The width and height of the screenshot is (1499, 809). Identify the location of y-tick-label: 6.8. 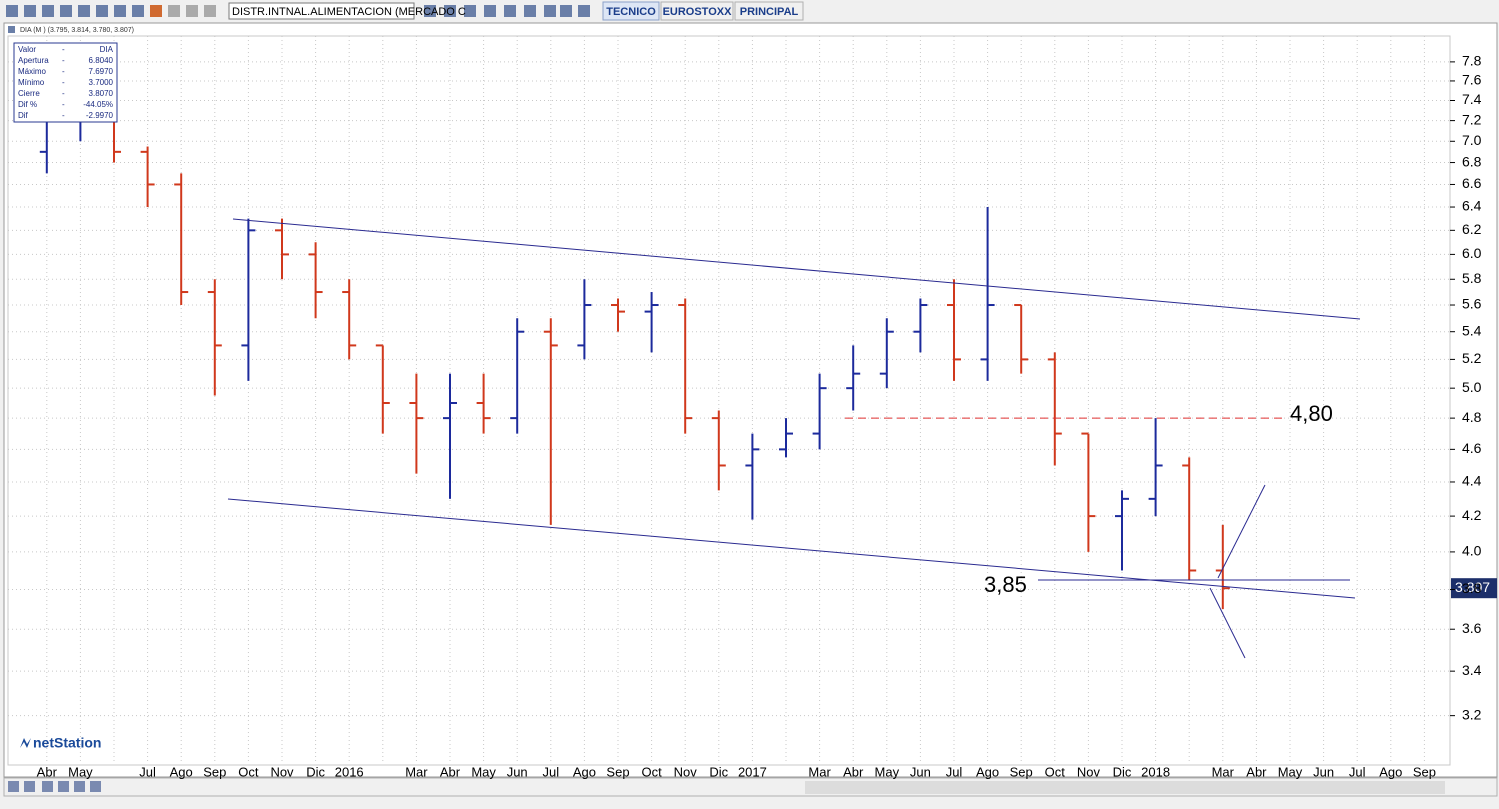
(1472, 161).